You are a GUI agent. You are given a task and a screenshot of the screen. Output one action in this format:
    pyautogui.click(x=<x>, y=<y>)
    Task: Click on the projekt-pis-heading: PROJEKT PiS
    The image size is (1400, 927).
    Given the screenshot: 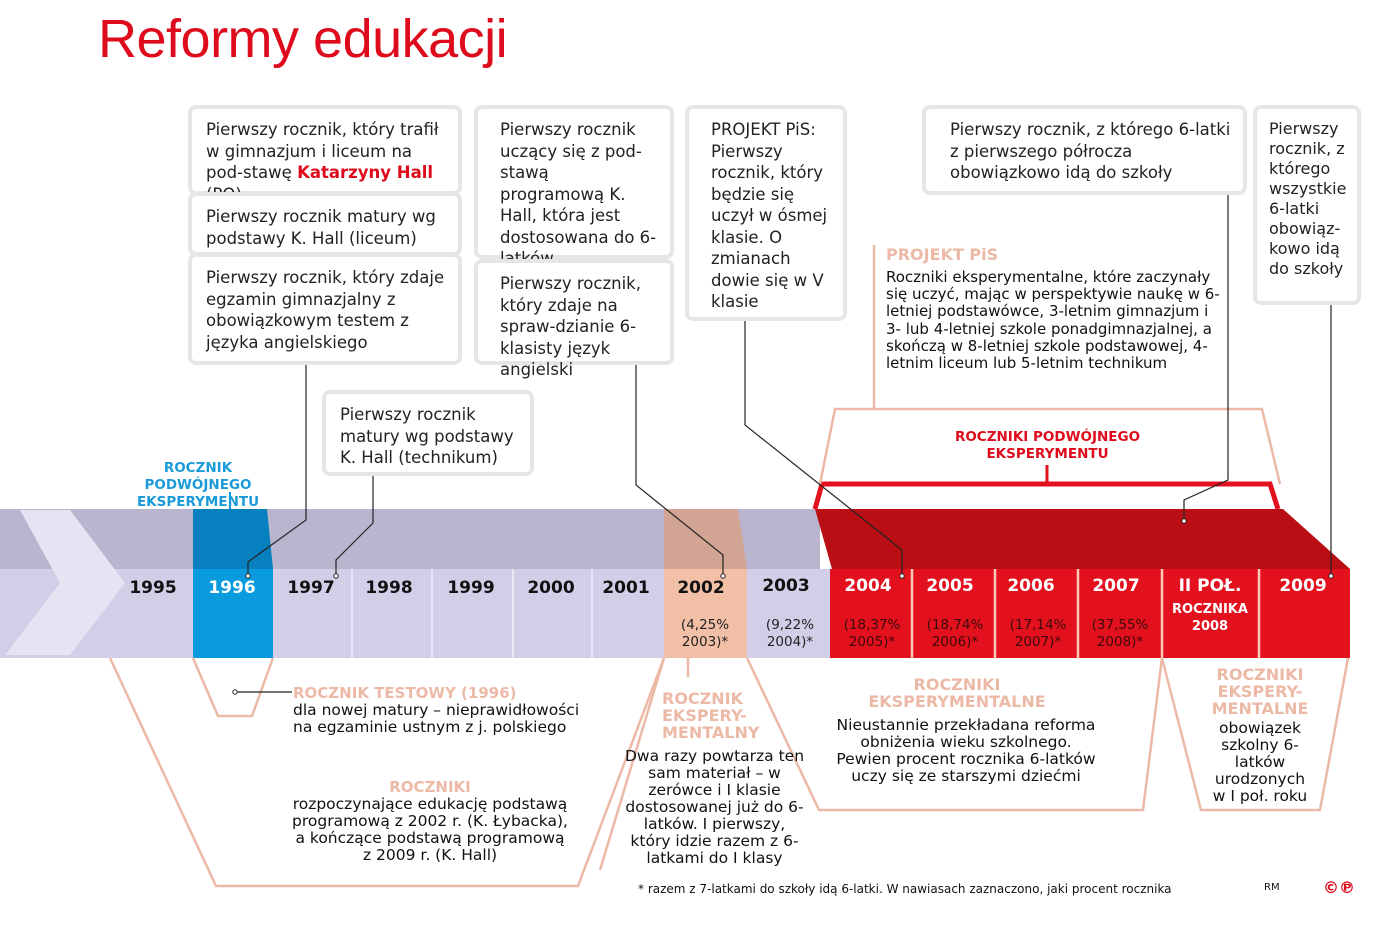 What is the action you would take?
    pyautogui.click(x=942, y=254)
    